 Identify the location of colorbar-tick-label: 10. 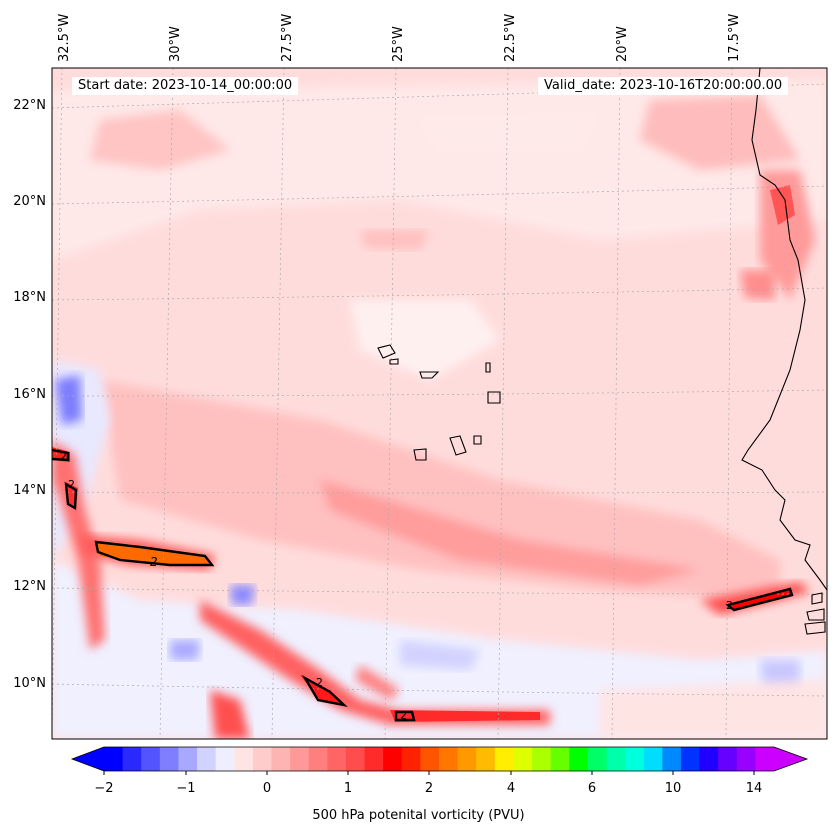
(673, 788).